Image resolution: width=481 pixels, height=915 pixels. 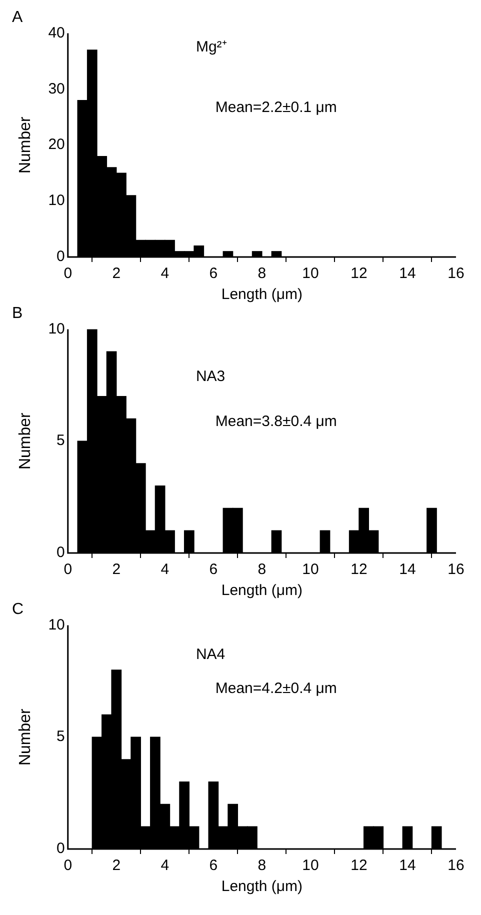 What do you see at coordinates (276, 107) in the screenshot?
I see `annotation: Mean=2.2±0.1 μm` at bounding box center [276, 107].